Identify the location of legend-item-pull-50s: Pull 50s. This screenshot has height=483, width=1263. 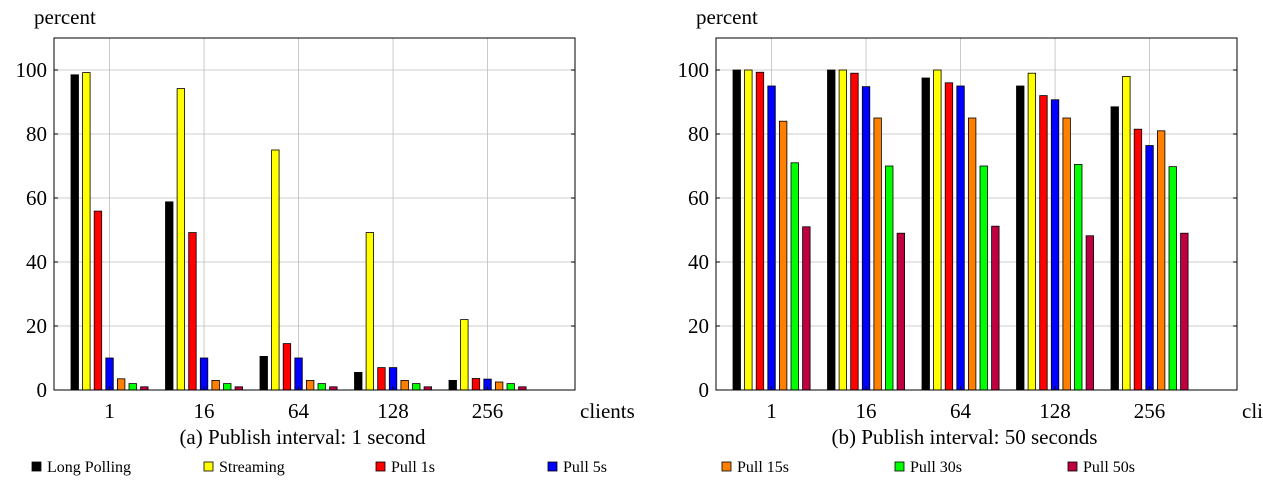
(1101, 467).